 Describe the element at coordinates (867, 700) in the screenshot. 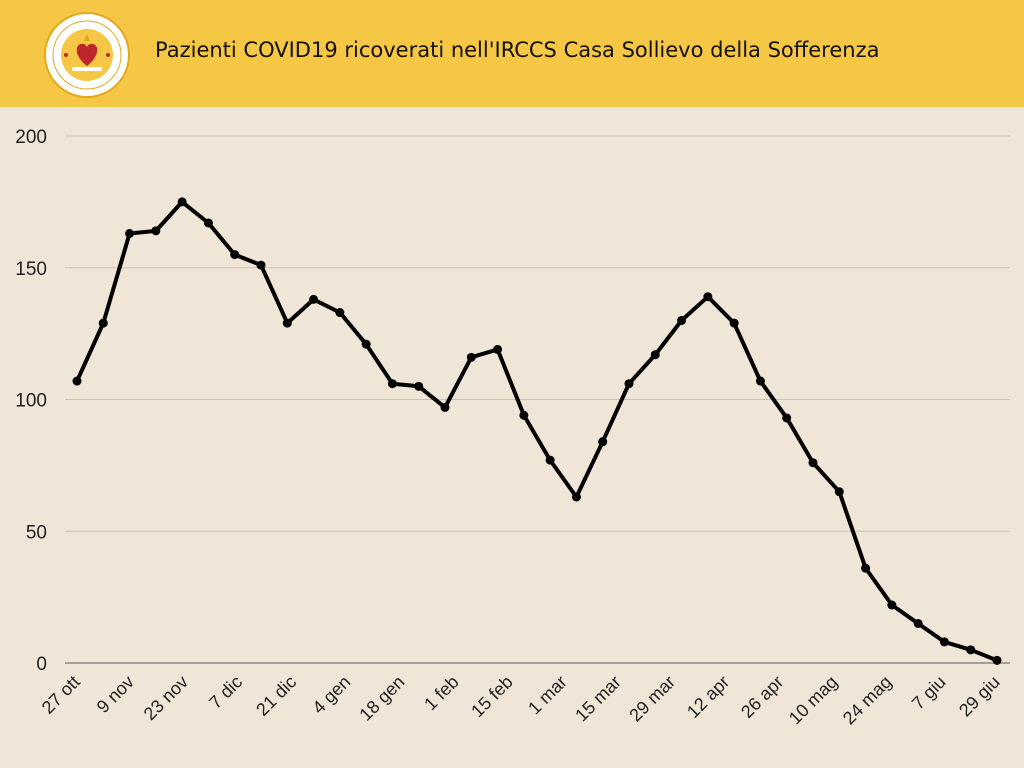

I see `x-tick-label: 24 mag` at that location.